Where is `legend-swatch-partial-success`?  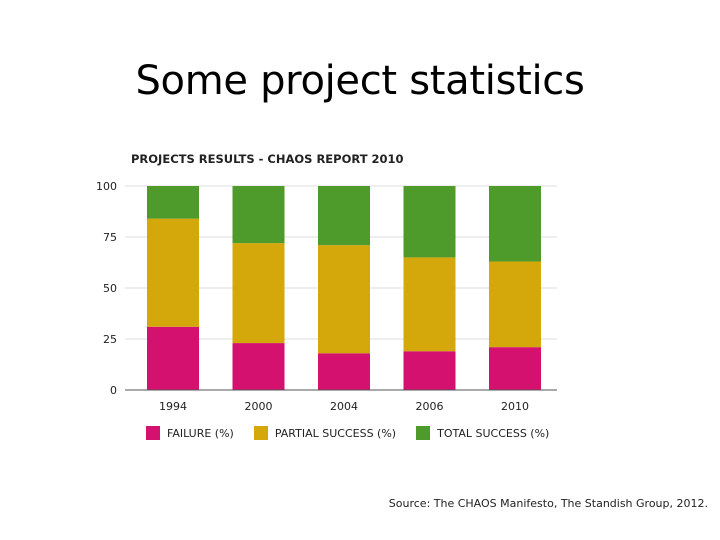
legend-swatch-partial-success is located at coordinates (260, 433).